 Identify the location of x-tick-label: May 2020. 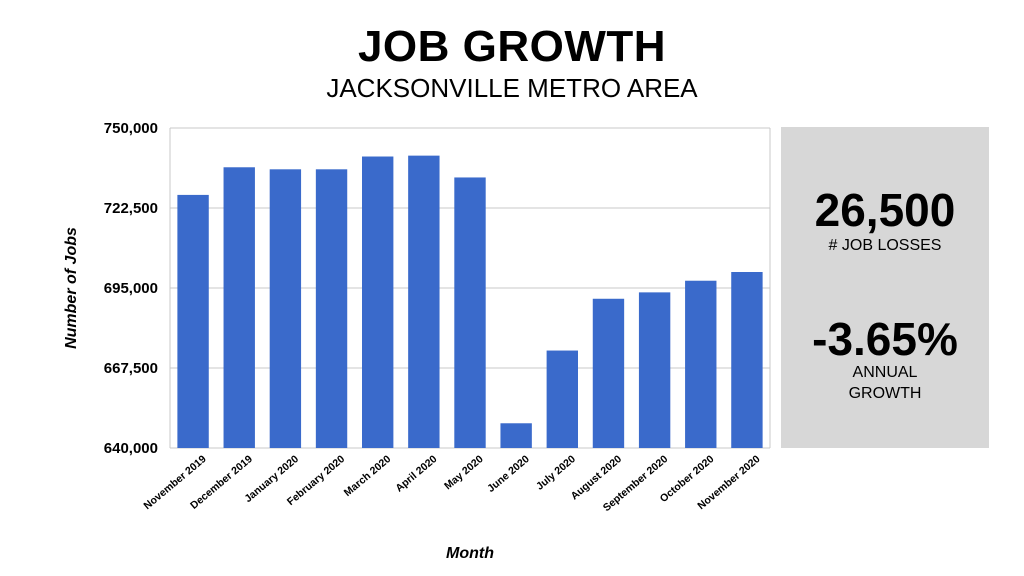
(464, 472).